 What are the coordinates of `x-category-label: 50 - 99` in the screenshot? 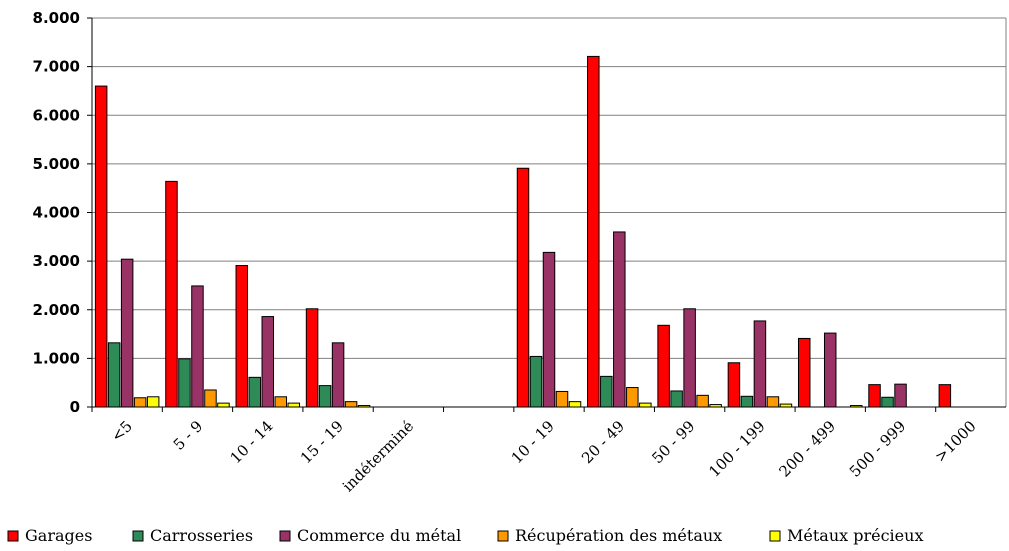 It's located at (673, 442).